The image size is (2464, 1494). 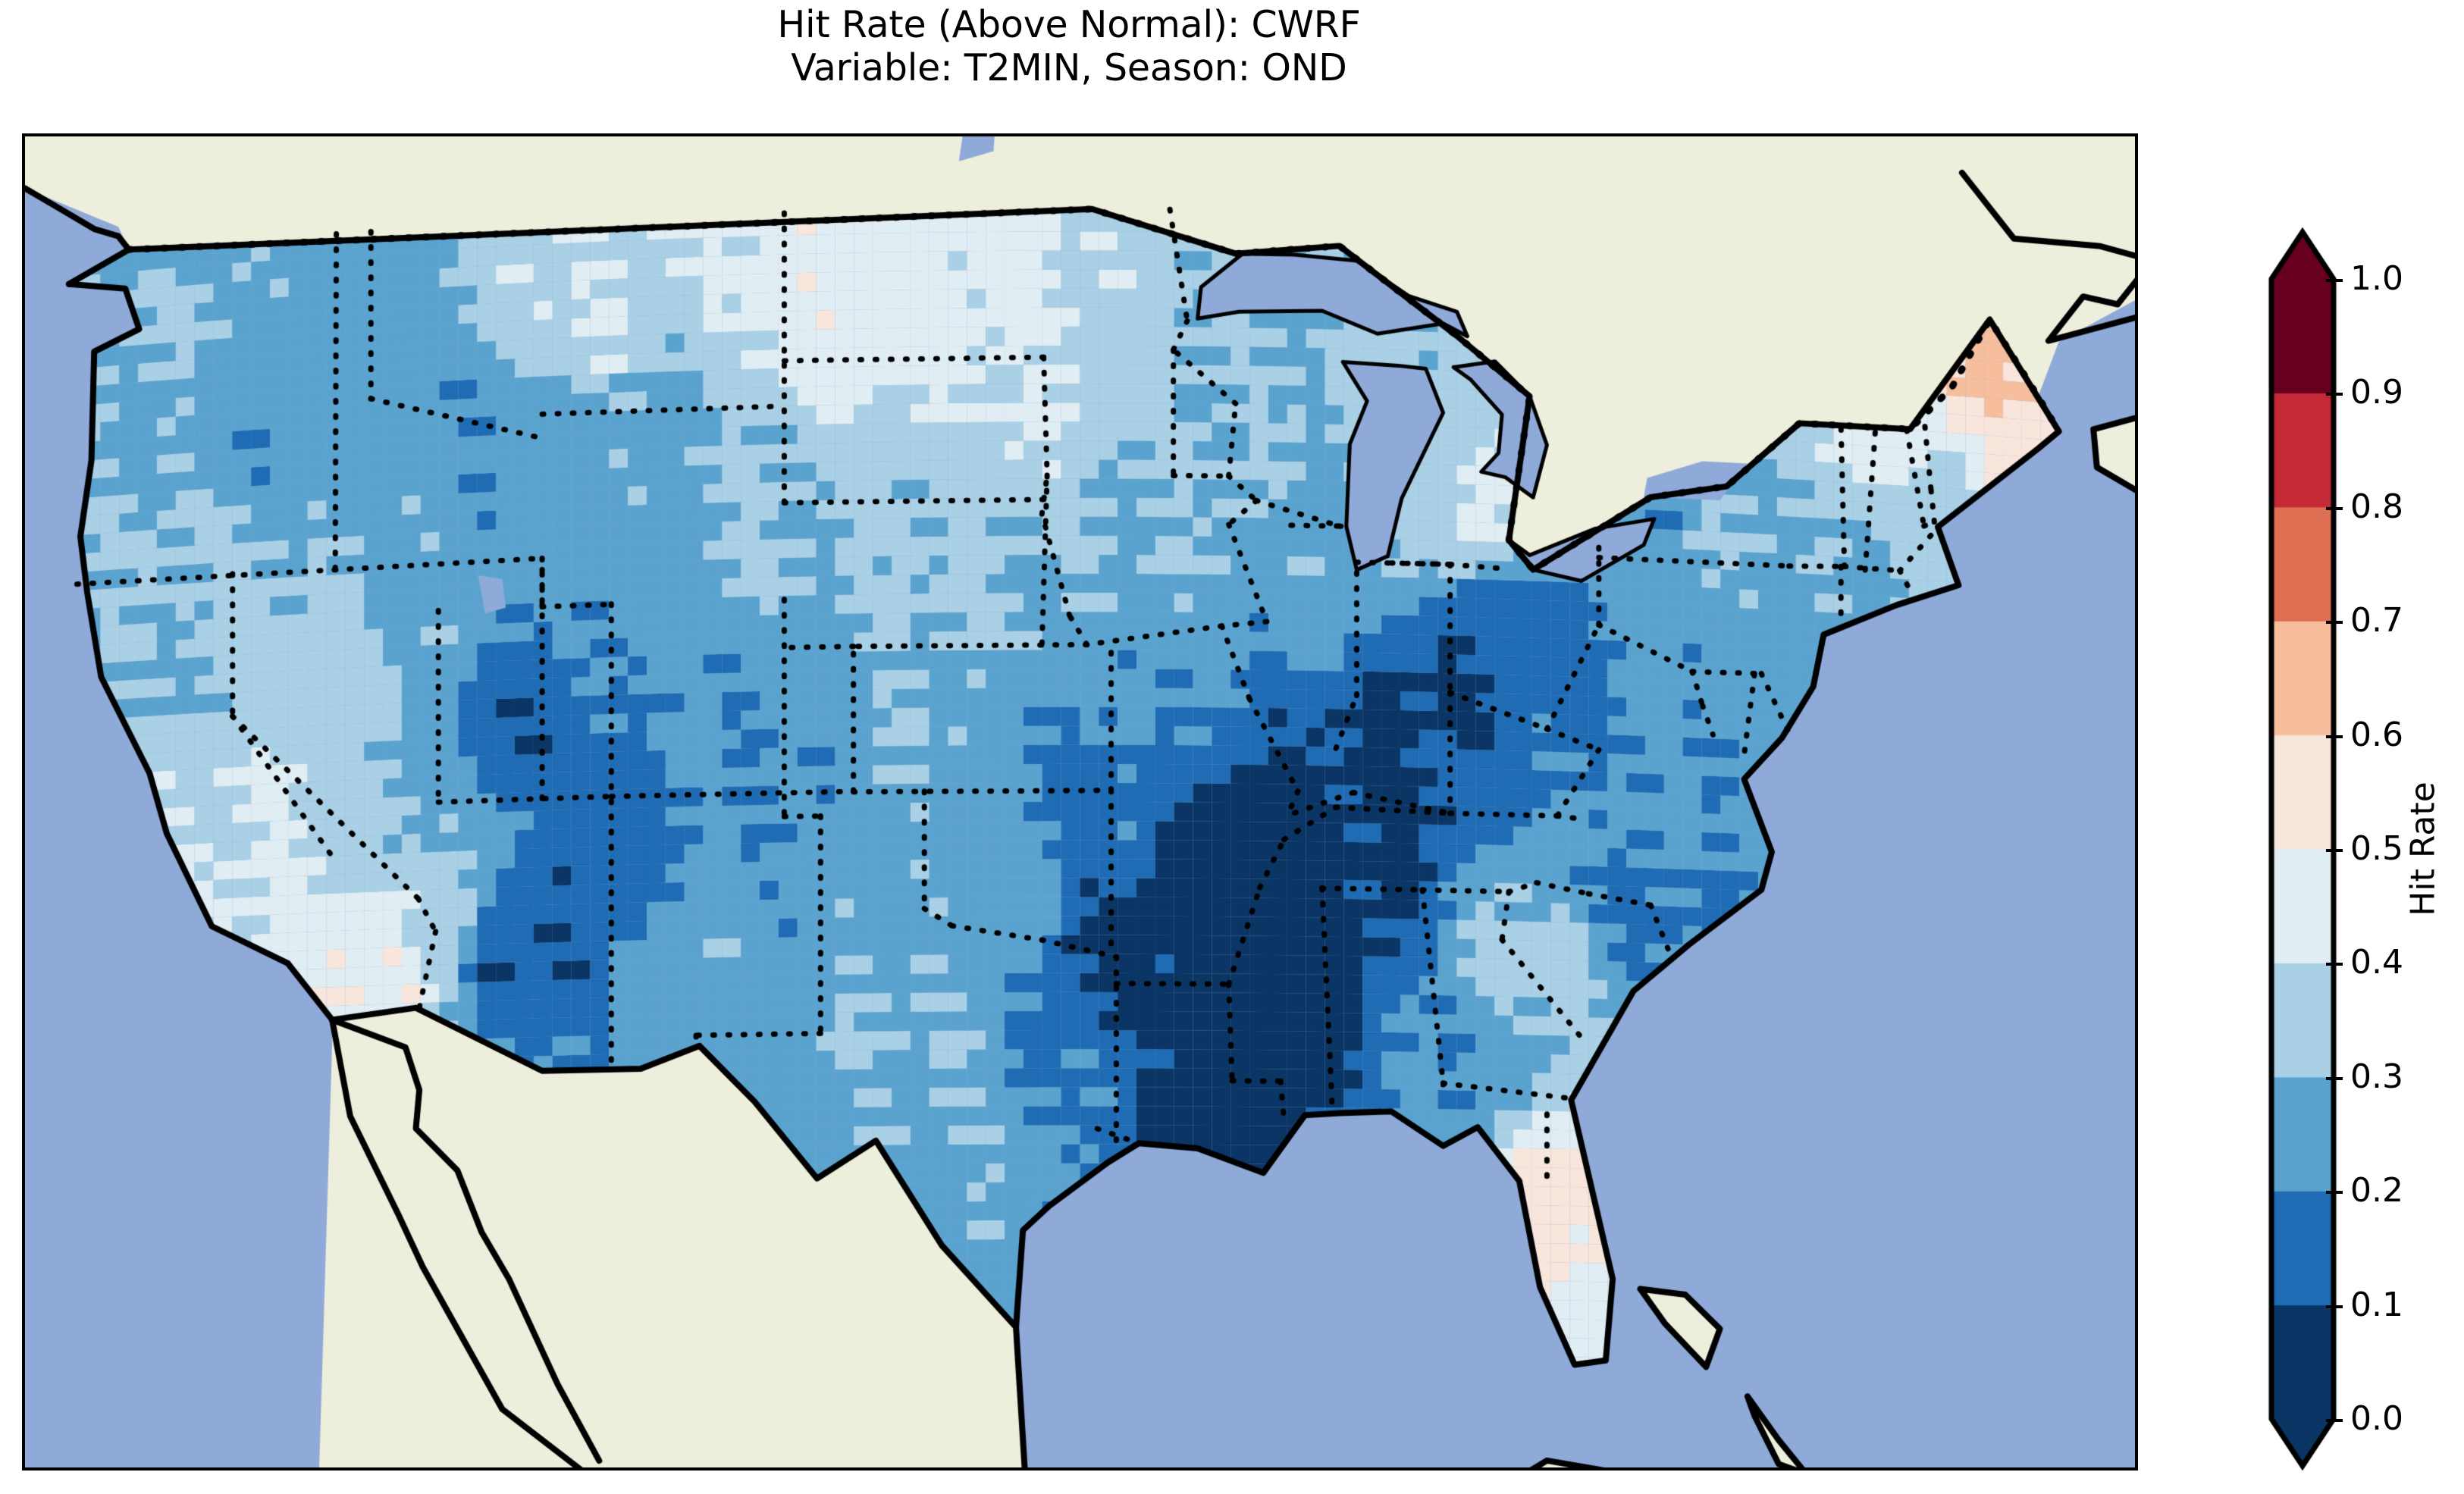 I want to click on colorbar-axis-label: Hit Rate, so click(x=2423, y=848).